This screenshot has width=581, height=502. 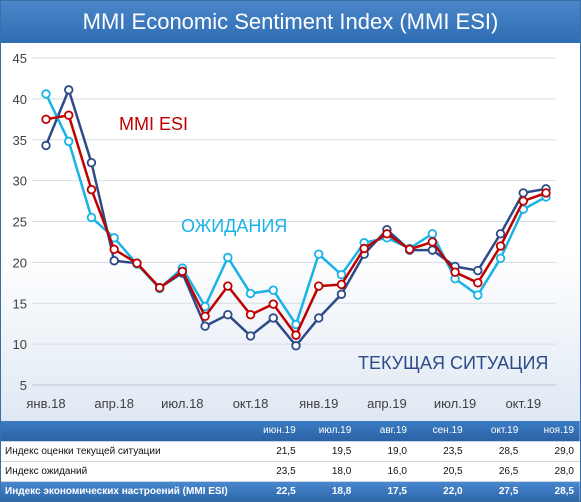 What do you see at coordinates (274, 431) in the screenshot?
I see `table-col-header: июн.19` at bounding box center [274, 431].